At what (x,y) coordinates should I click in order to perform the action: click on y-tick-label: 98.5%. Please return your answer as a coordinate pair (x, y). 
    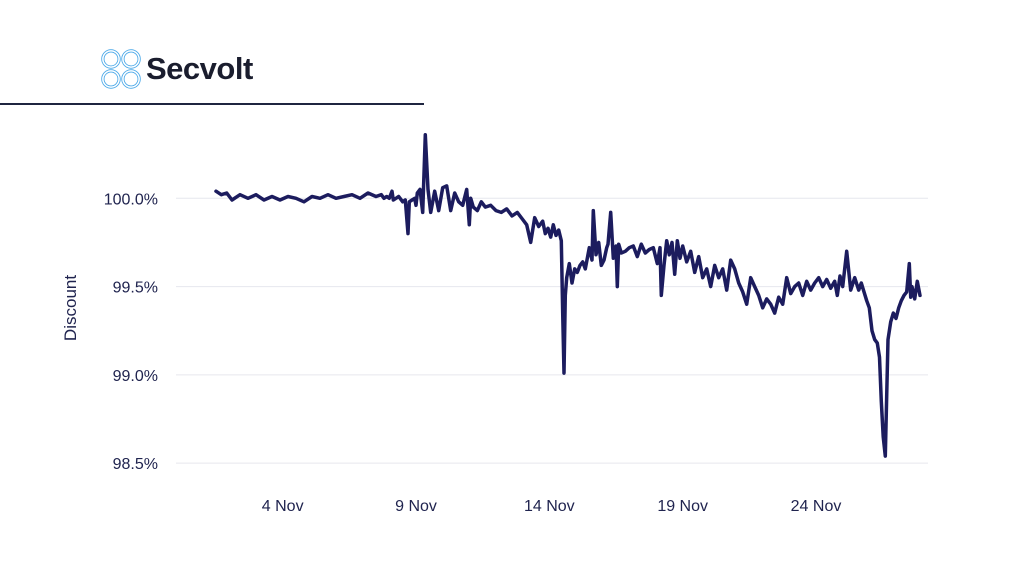
    Looking at the image, I should click on (135, 464).